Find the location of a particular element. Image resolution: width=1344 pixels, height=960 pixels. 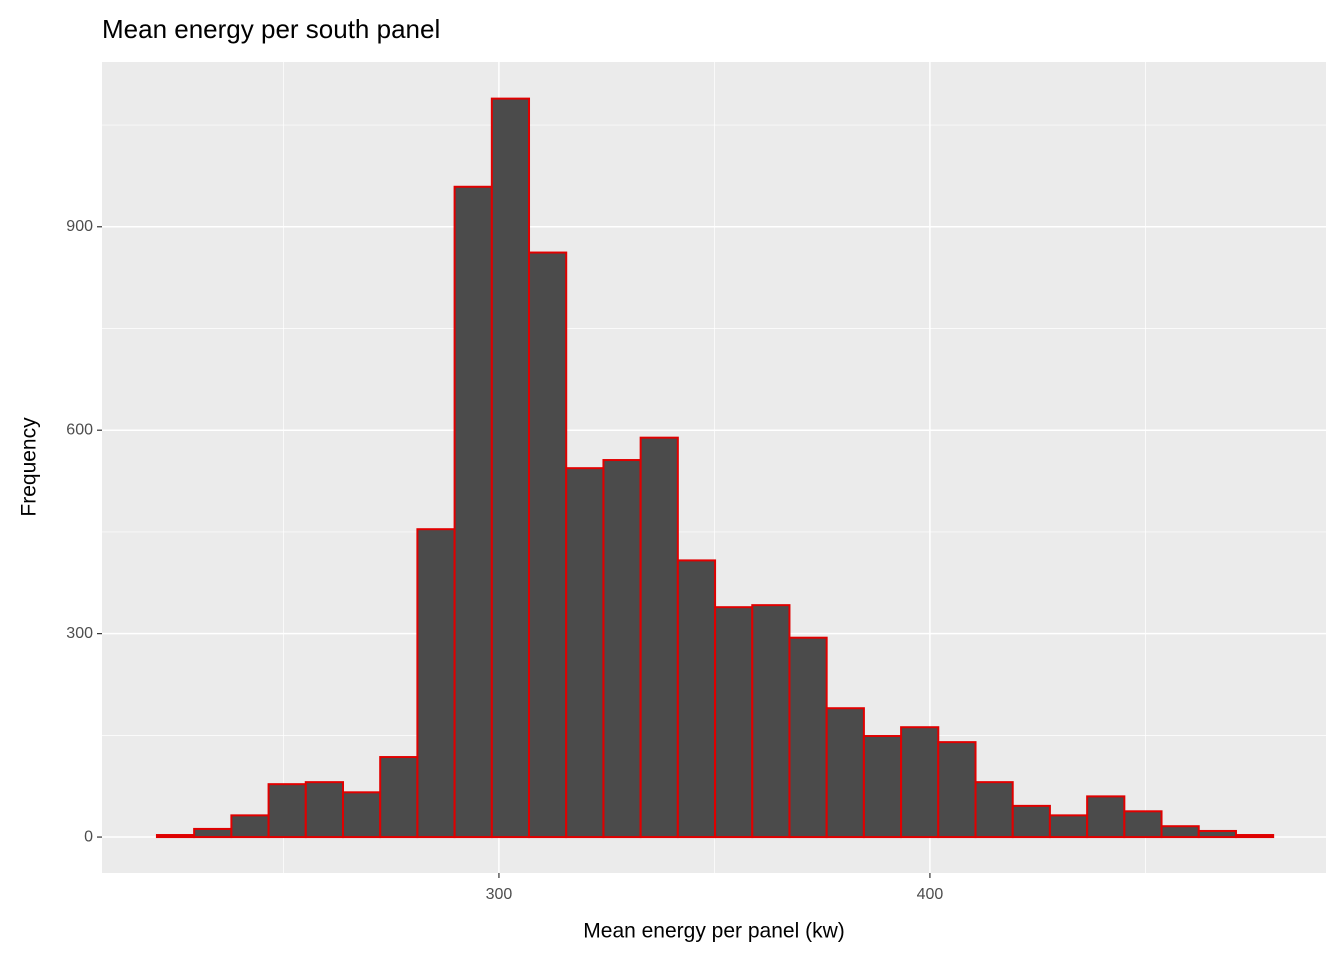

y-tick-label: 0 is located at coordinates (88, 836).